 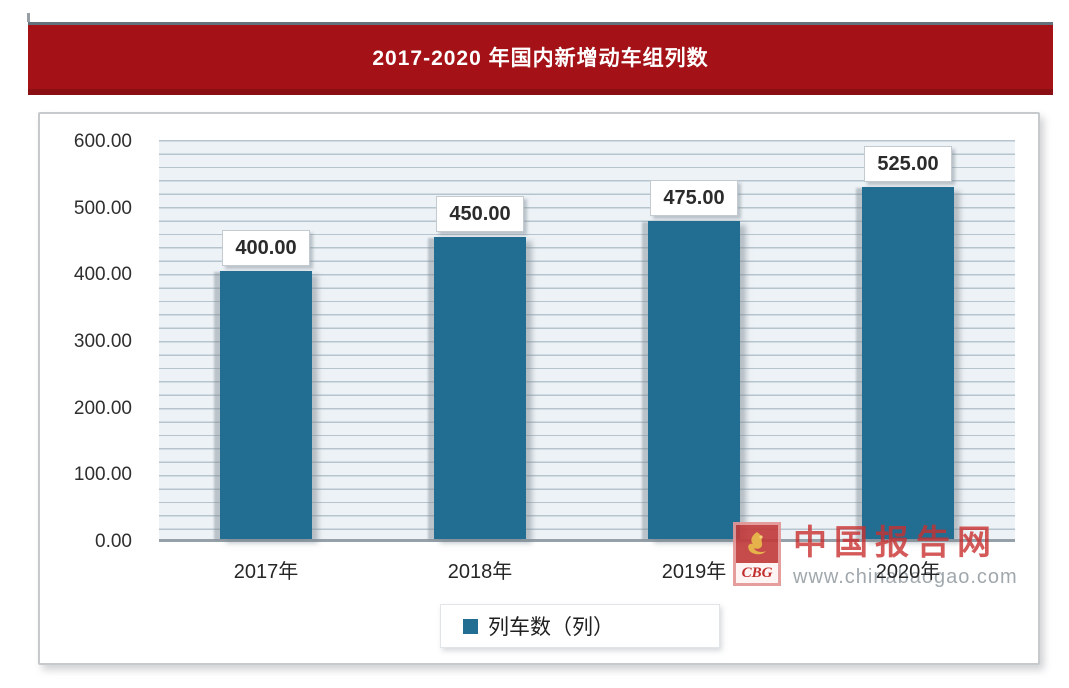 I want to click on watermark-brand: 中国报告网, so click(x=895, y=543).